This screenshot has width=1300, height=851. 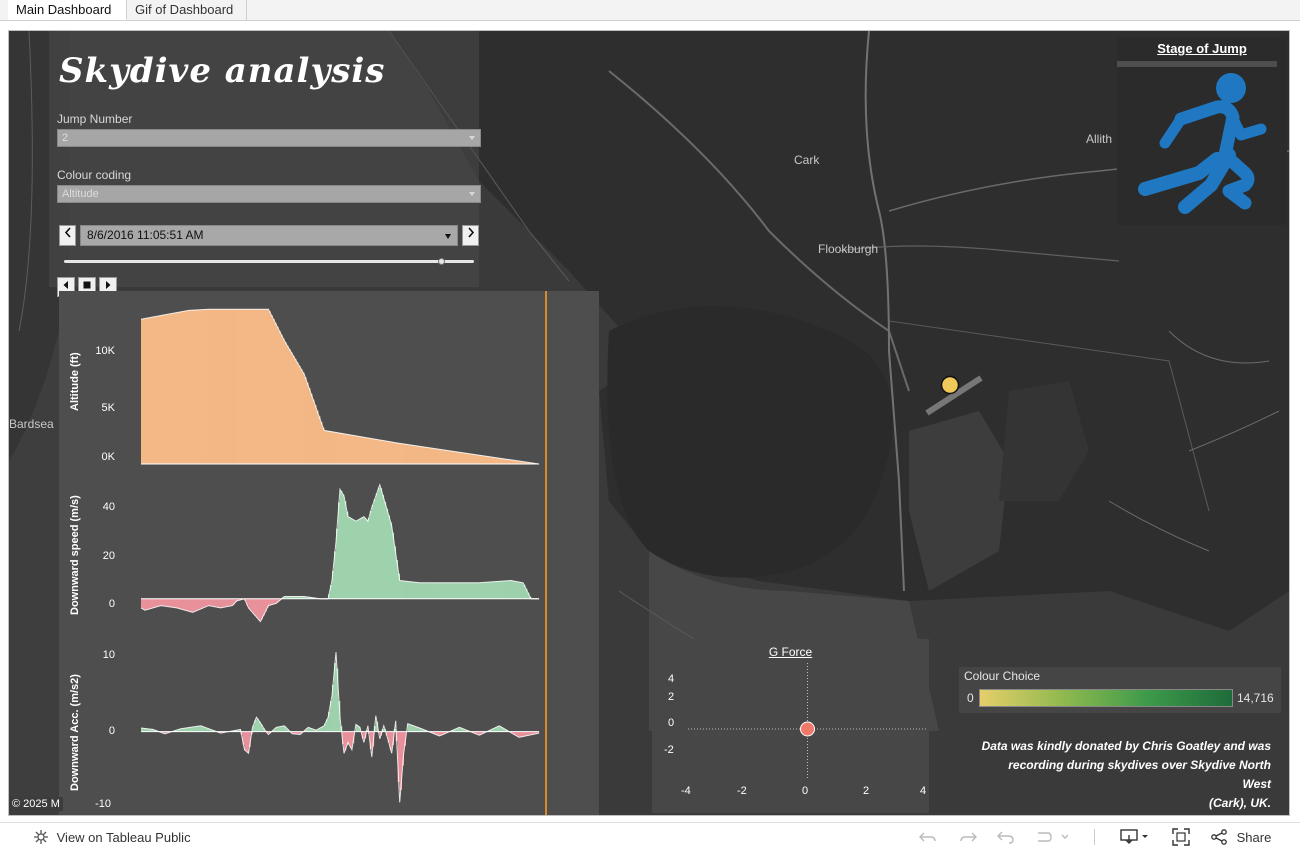 I want to click on prev-date-button, so click(x=67, y=235).